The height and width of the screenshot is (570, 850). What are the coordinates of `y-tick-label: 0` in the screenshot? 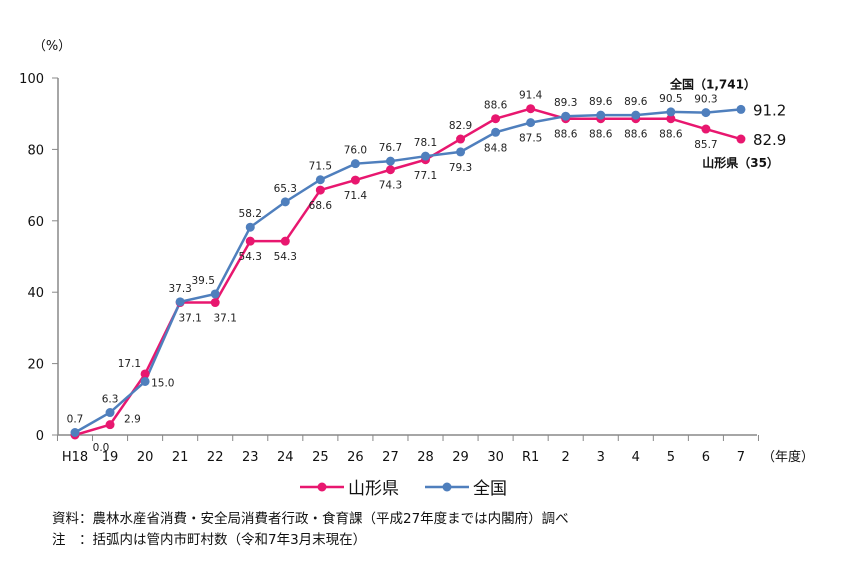 It's located at (40, 436).